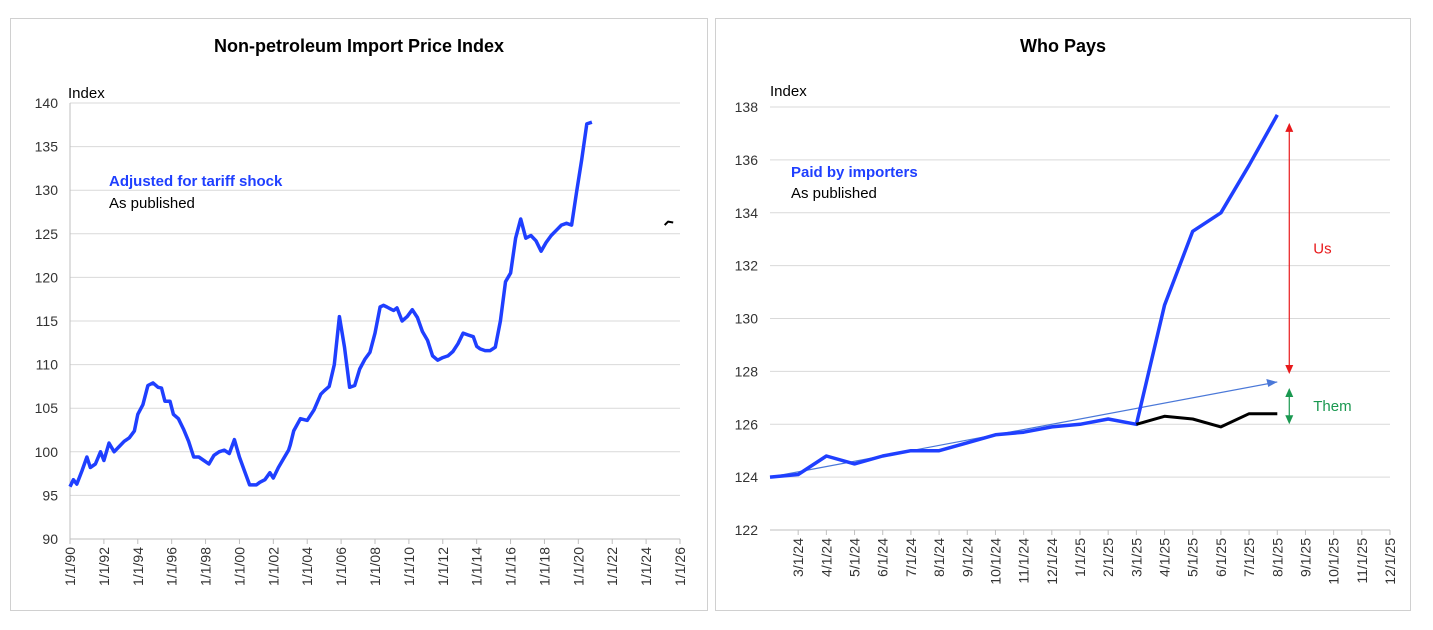 The height and width of the screenshot is (630, 1433). Describe the element at coordinates (307, 566) in the screenshot. I see `left-x-tick-label: 1/1/04` at that location.